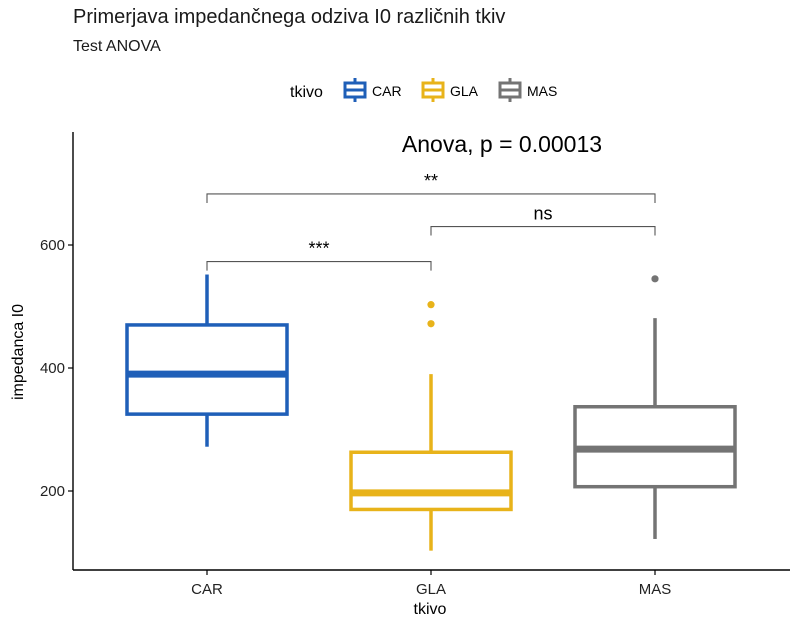 This screenshot has width=800, height=629. I want to click on y-tick-label: 400, so click(52, 368).